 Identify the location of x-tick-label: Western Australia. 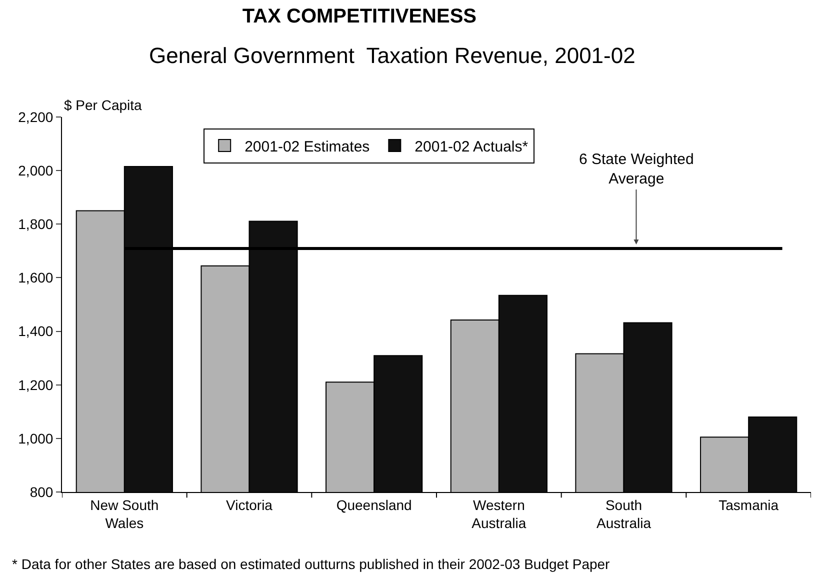
(499, 513).